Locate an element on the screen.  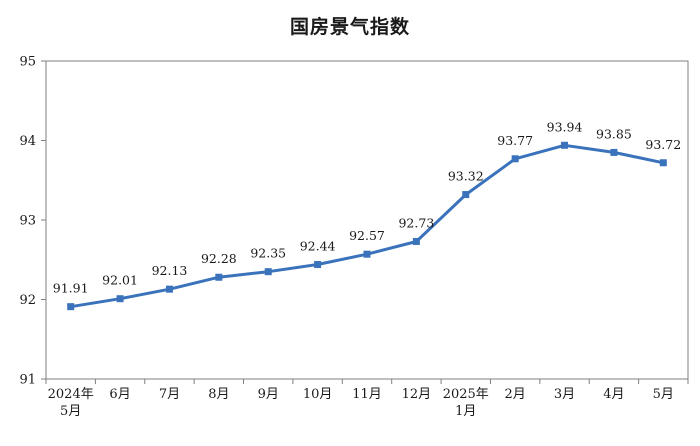
y-axis-ticks is located at coordinates (43, 220).